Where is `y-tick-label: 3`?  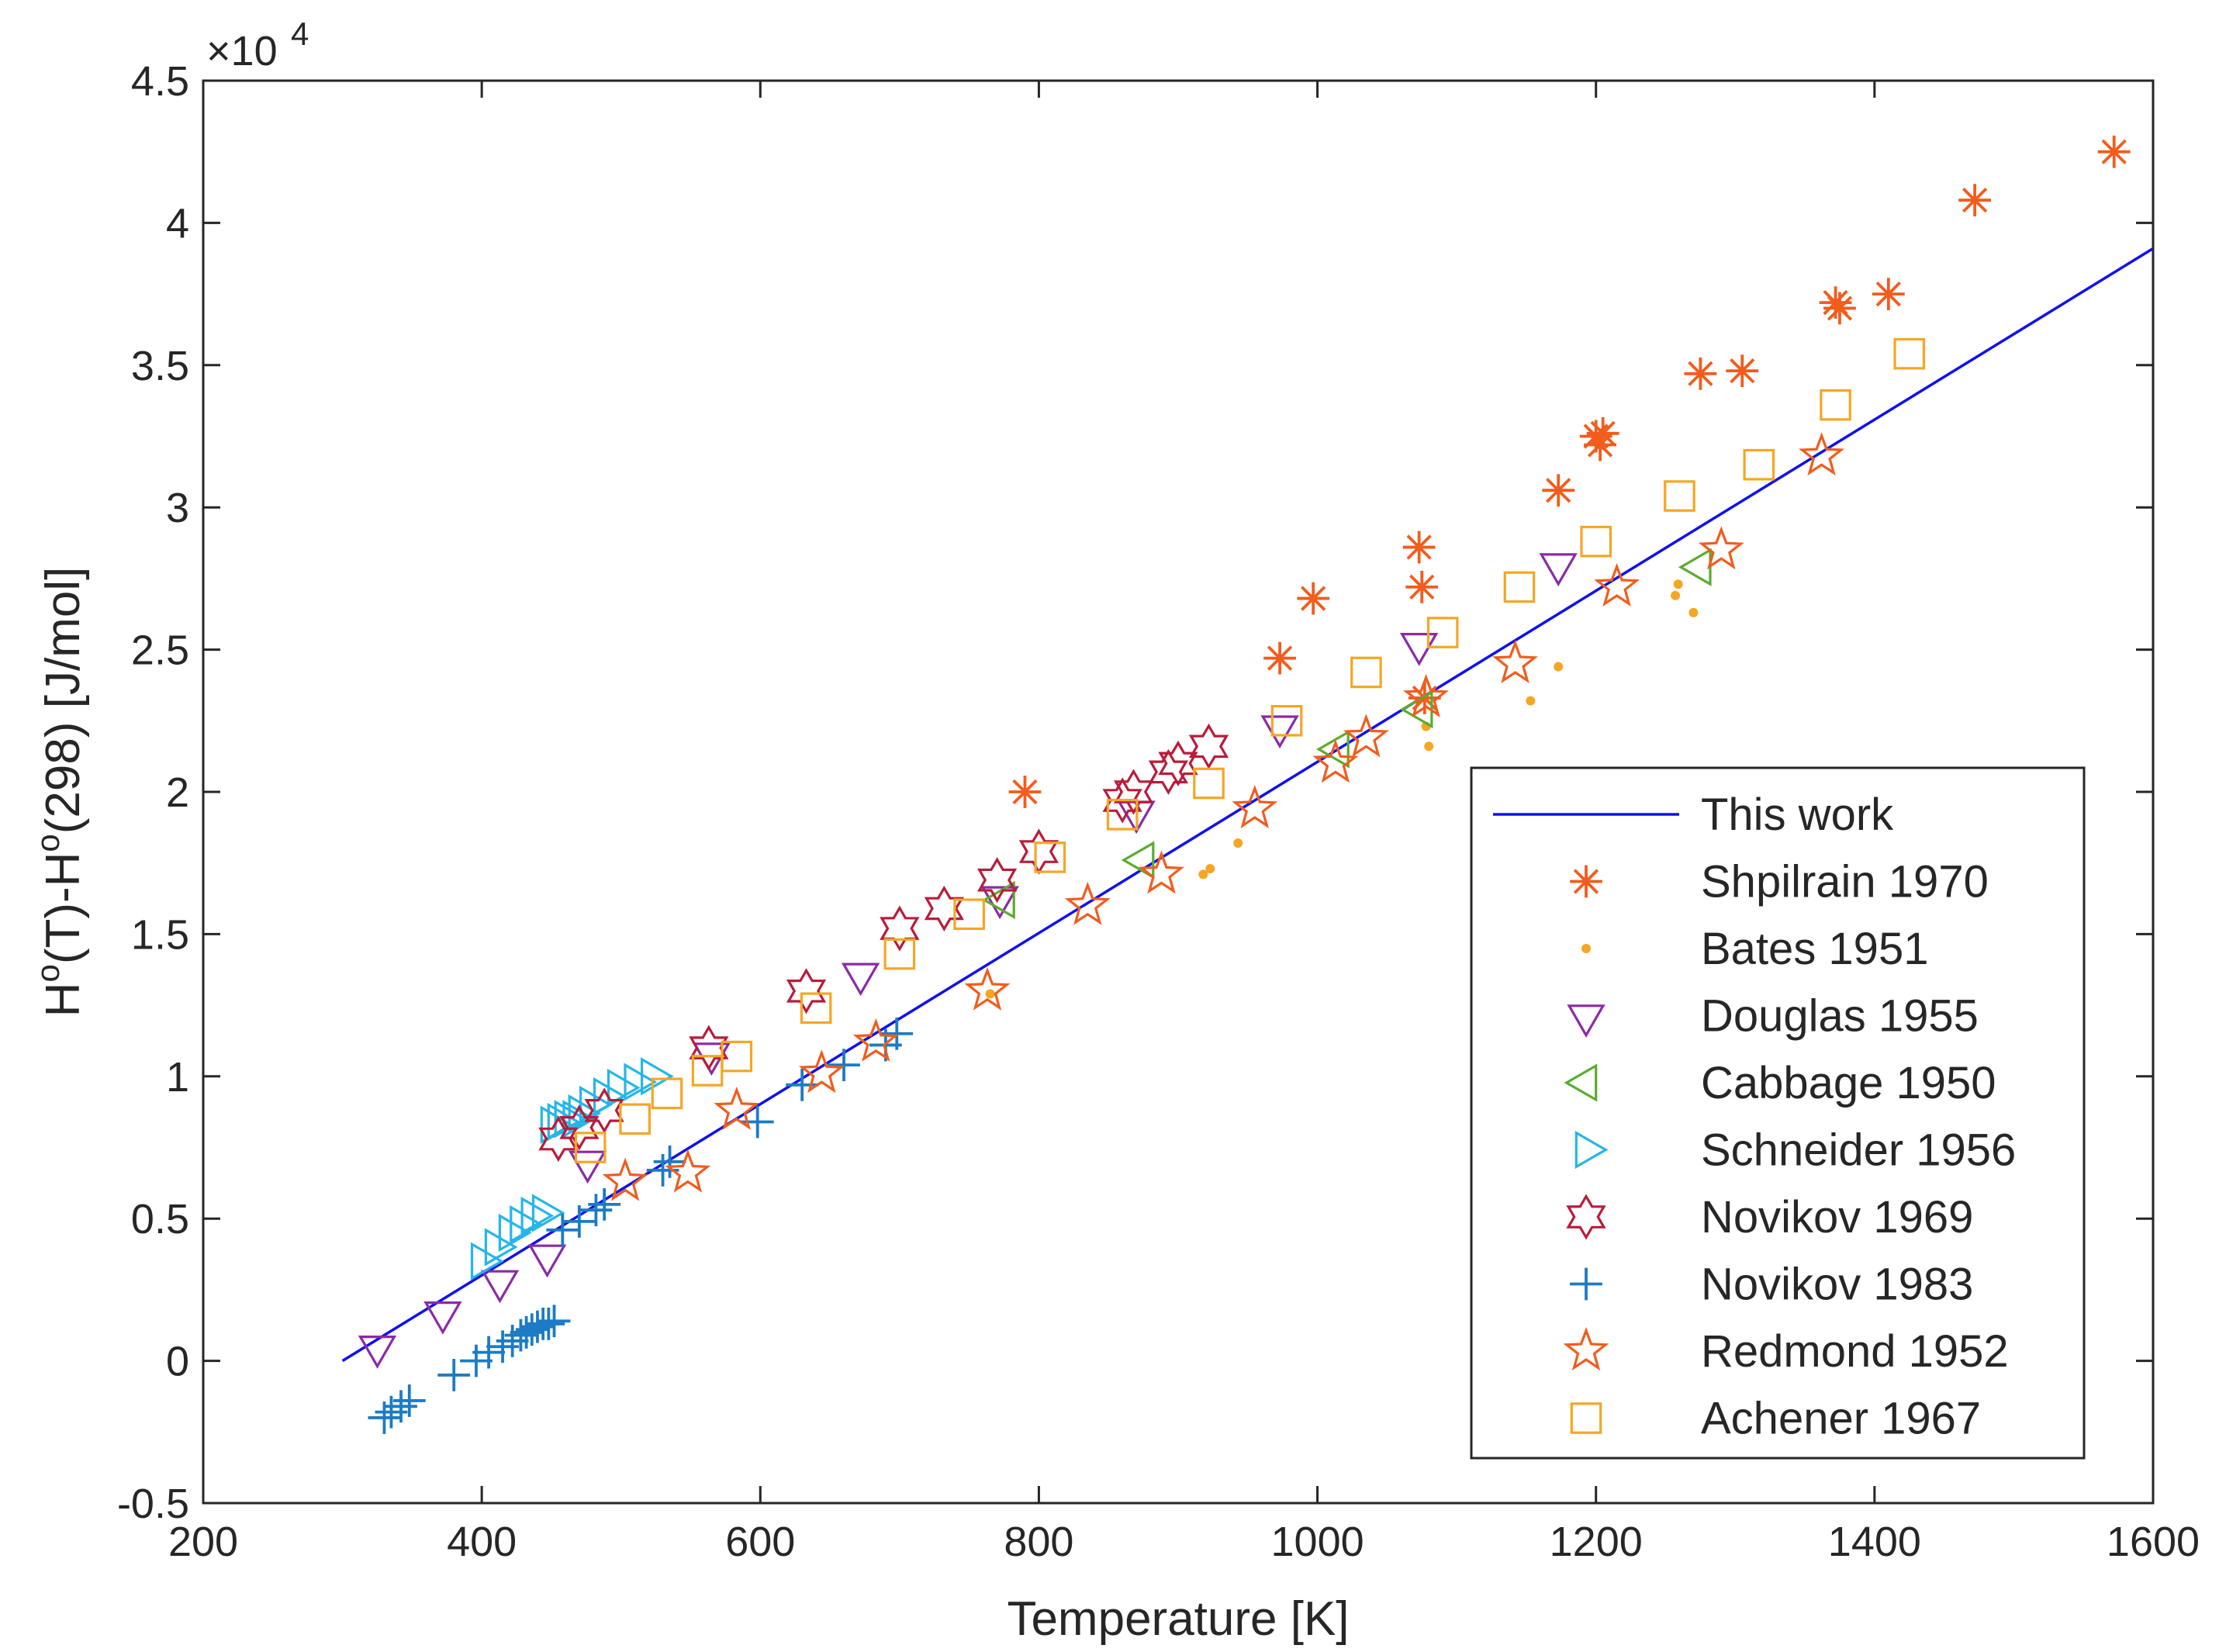
y-tick-label: 3 is located at coordinates (177, 508).